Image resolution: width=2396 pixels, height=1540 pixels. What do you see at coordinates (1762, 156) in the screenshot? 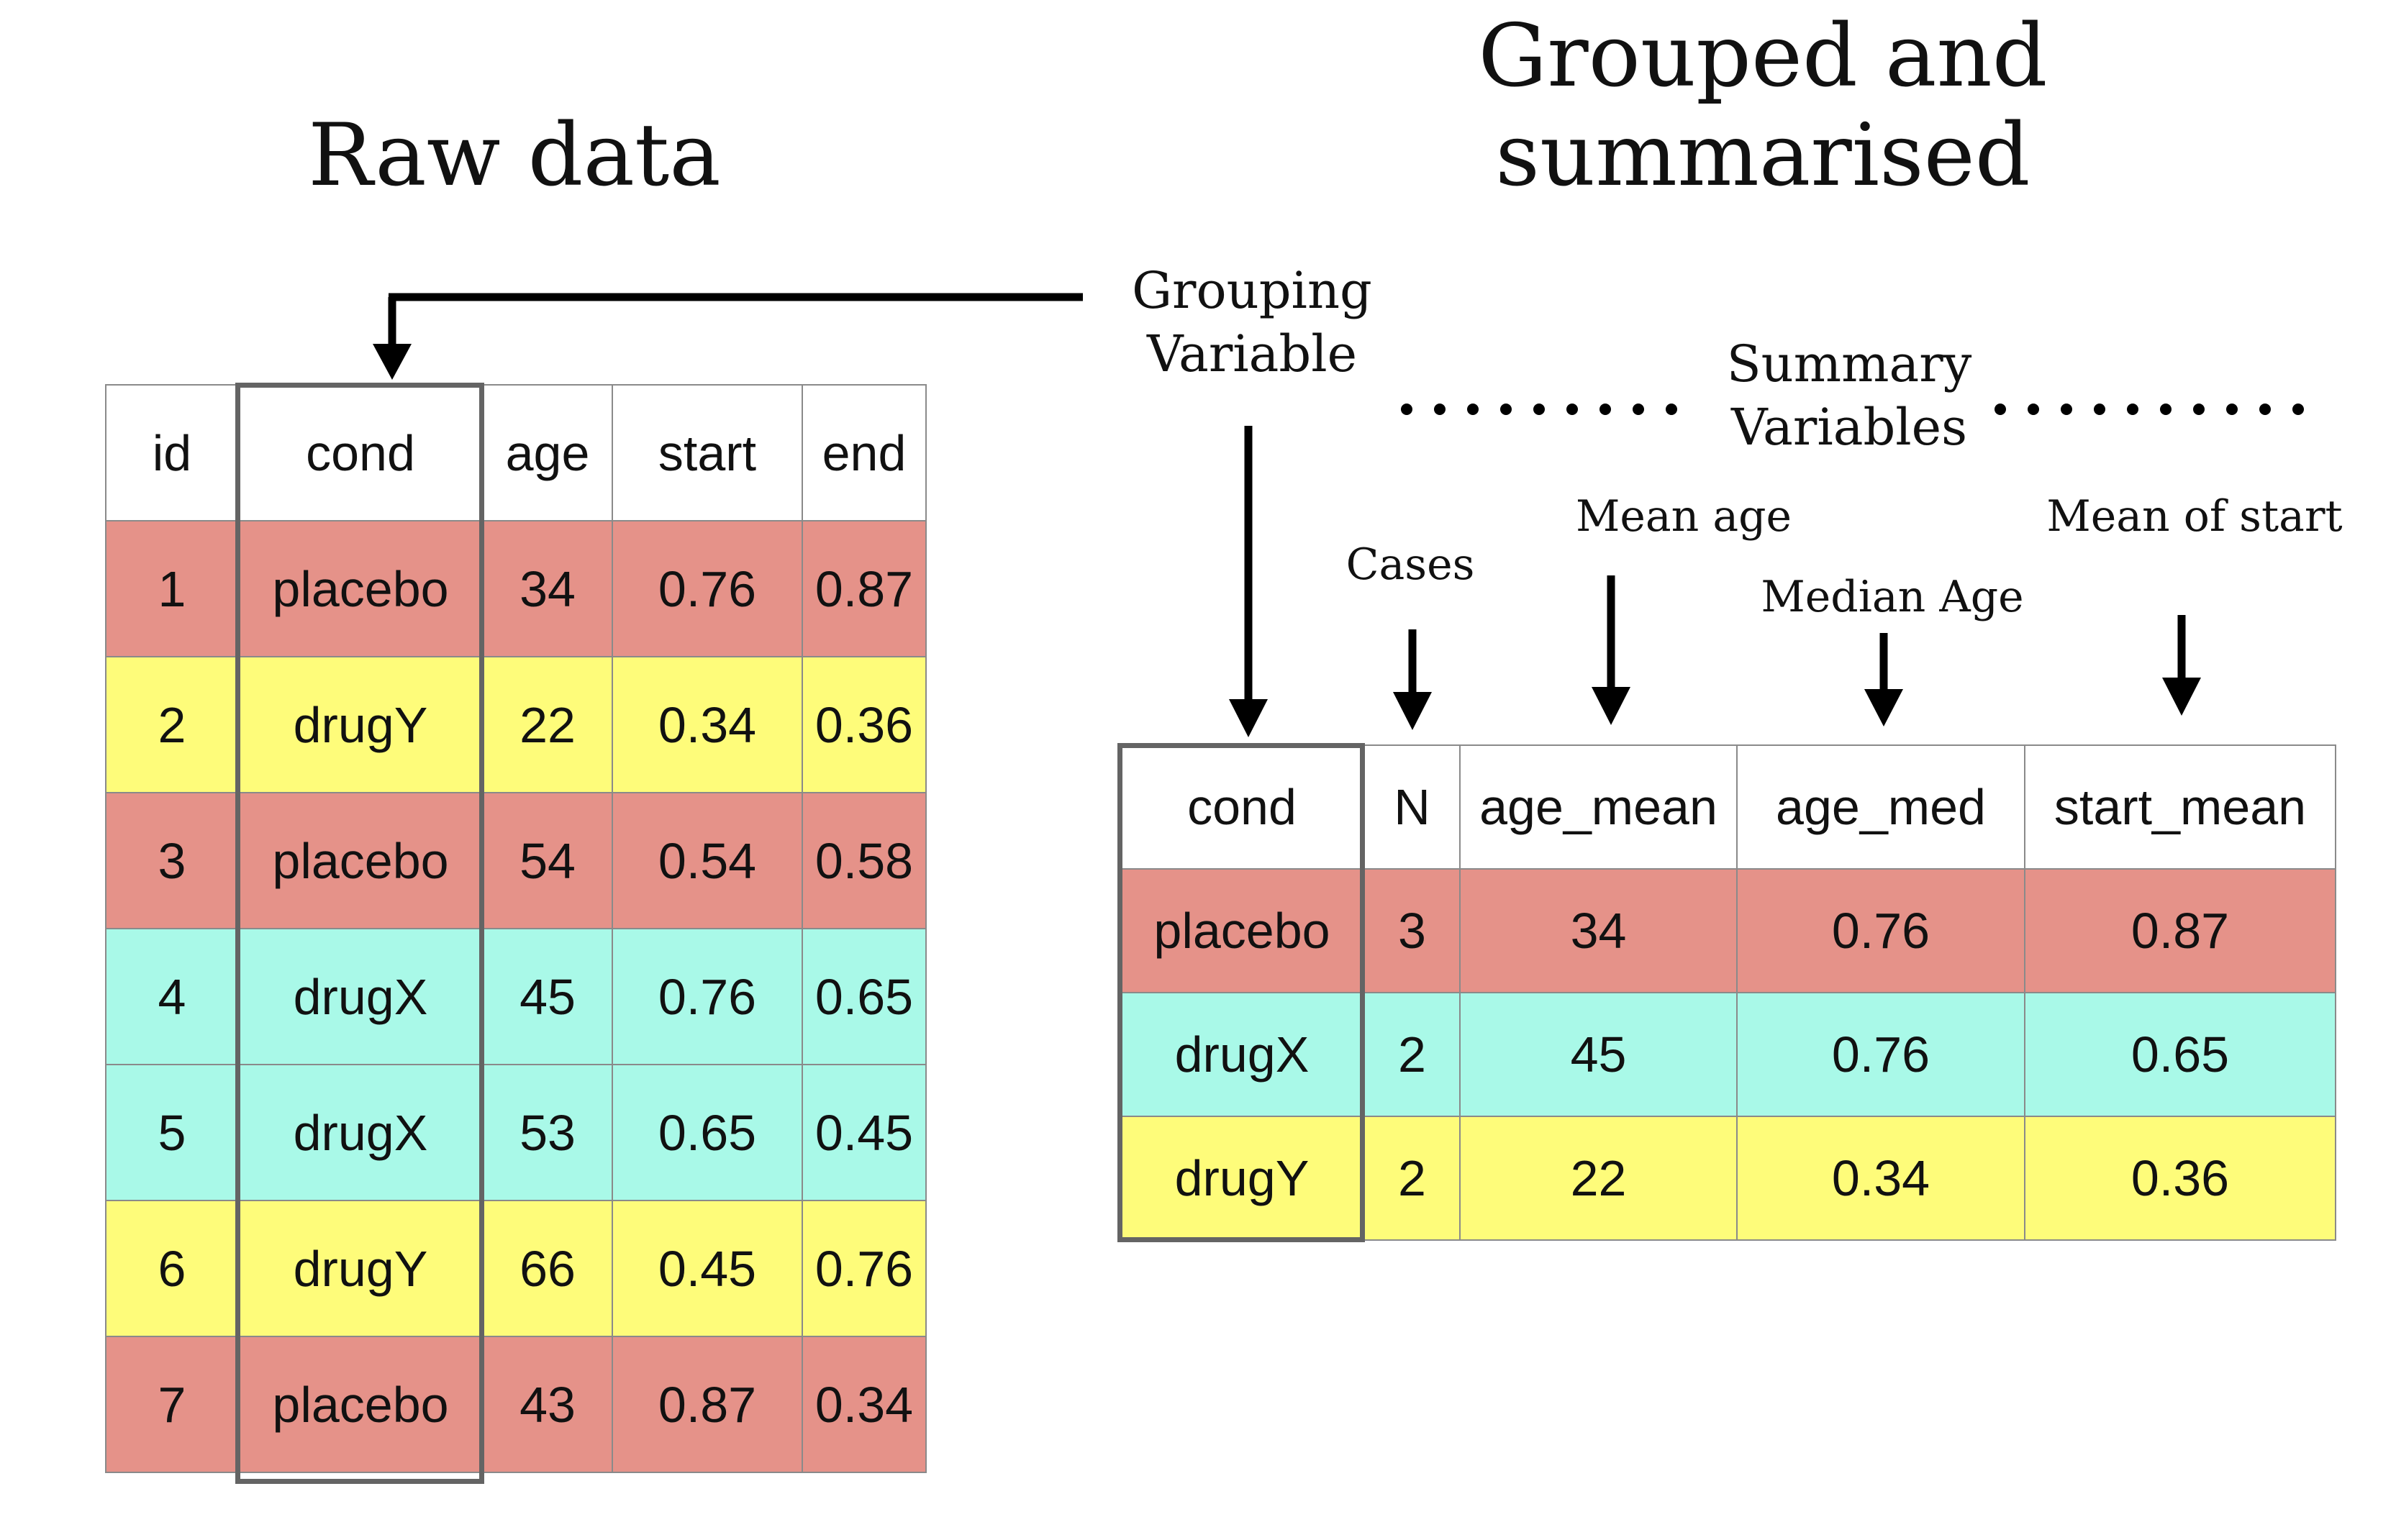
I see `grouped-title-line2: summarised` at bounding box center [1762, 156].